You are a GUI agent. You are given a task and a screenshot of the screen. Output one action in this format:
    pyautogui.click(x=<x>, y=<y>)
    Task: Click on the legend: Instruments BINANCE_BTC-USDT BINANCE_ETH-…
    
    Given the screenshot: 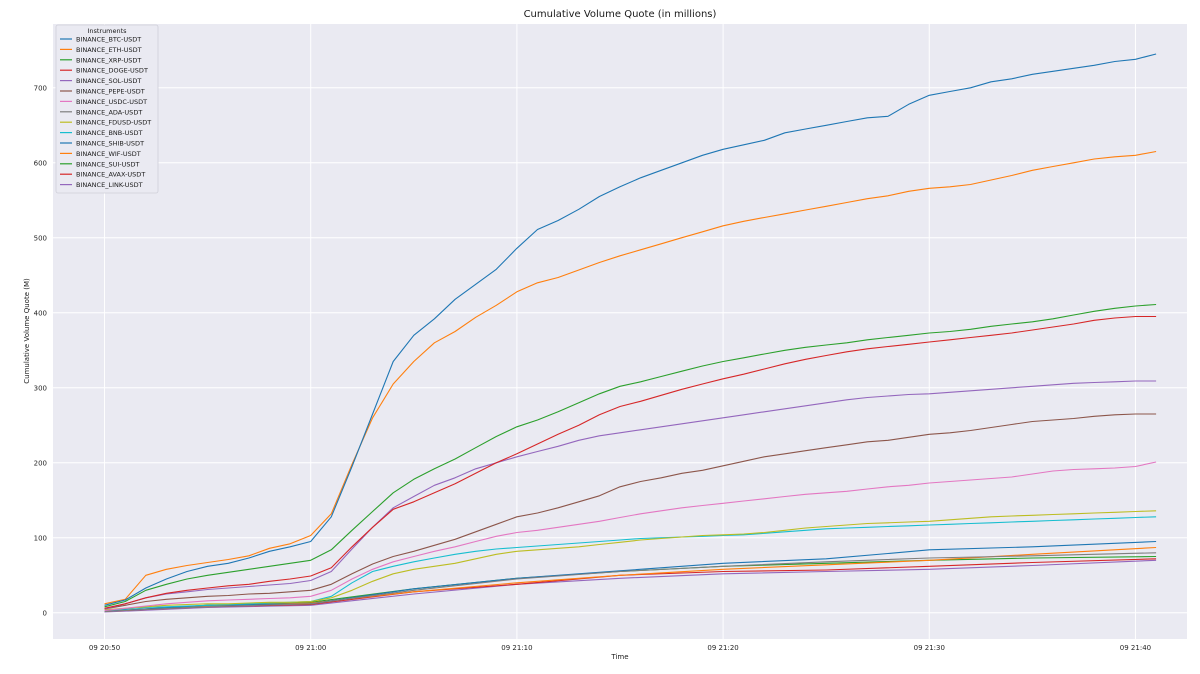 What is the action you would take?
    pyautogui.click(x=107, y=109)
    